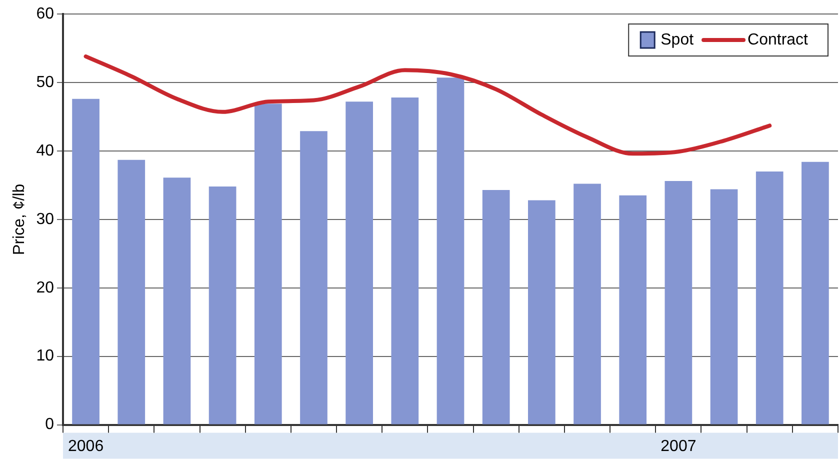 The height and width of the screenshot is (462, 840). What do you see at coordinates (45, 356) in the screenshot?
I see `y-tick-label: 10` at bounding box center [45, 356].